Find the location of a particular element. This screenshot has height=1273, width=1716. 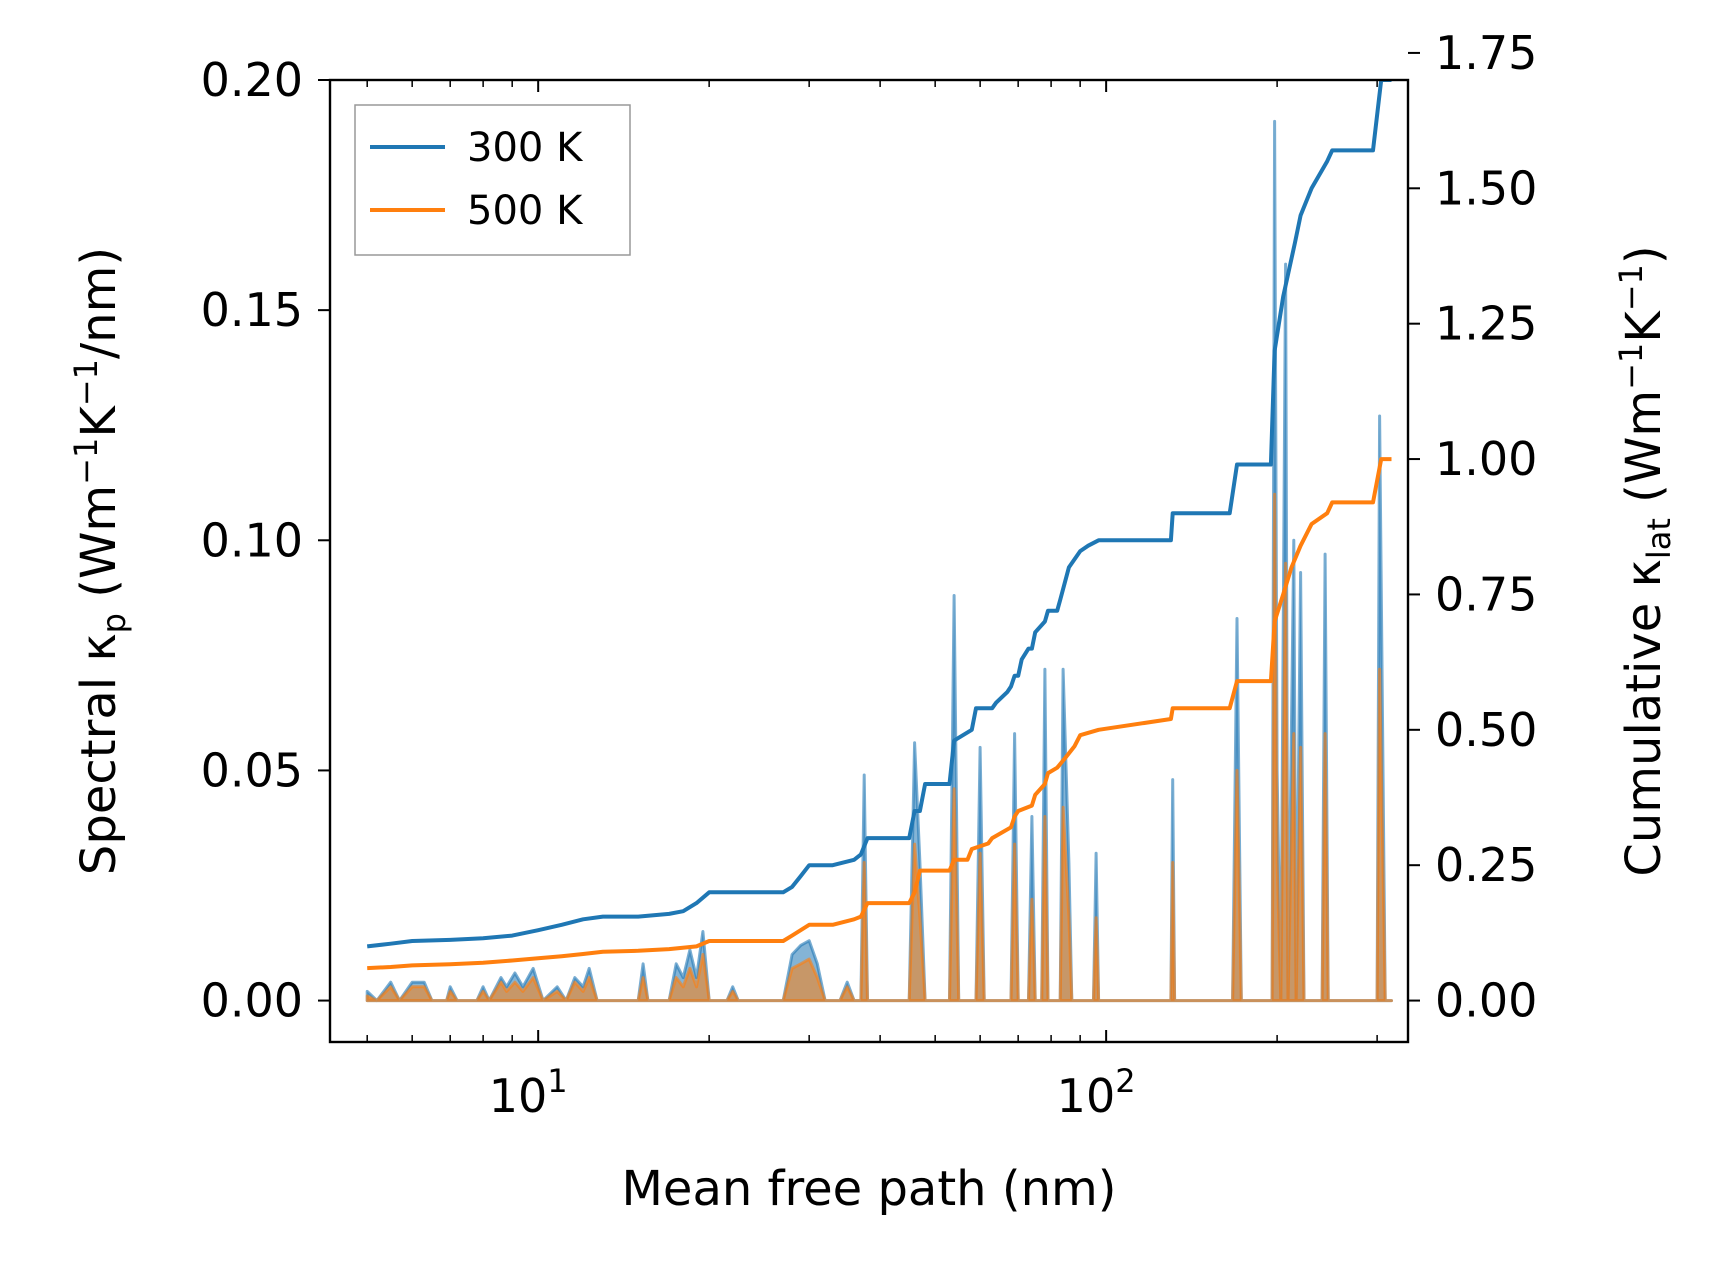

right-y-tick-label: 0.00 is located at coordinates (1486, 1001).